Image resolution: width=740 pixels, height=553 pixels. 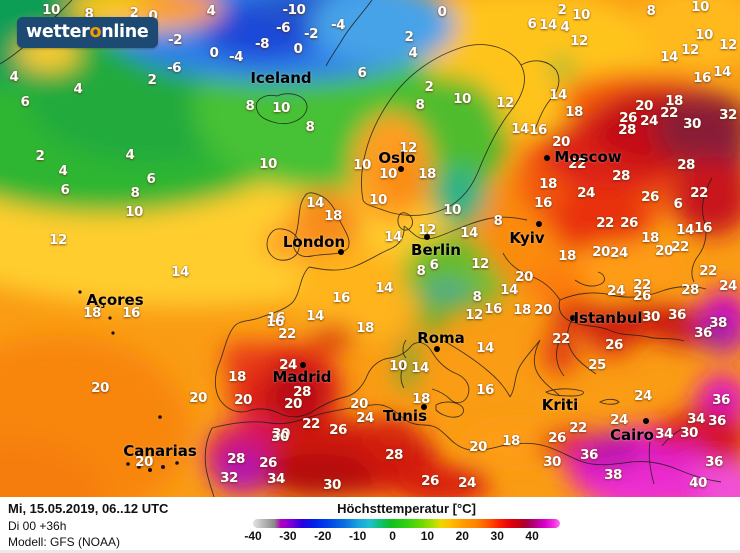 What do you see at coordinates (547, 158) in the screenshot?
I see `city-dot-moscow` at bounding box center [547, 158].